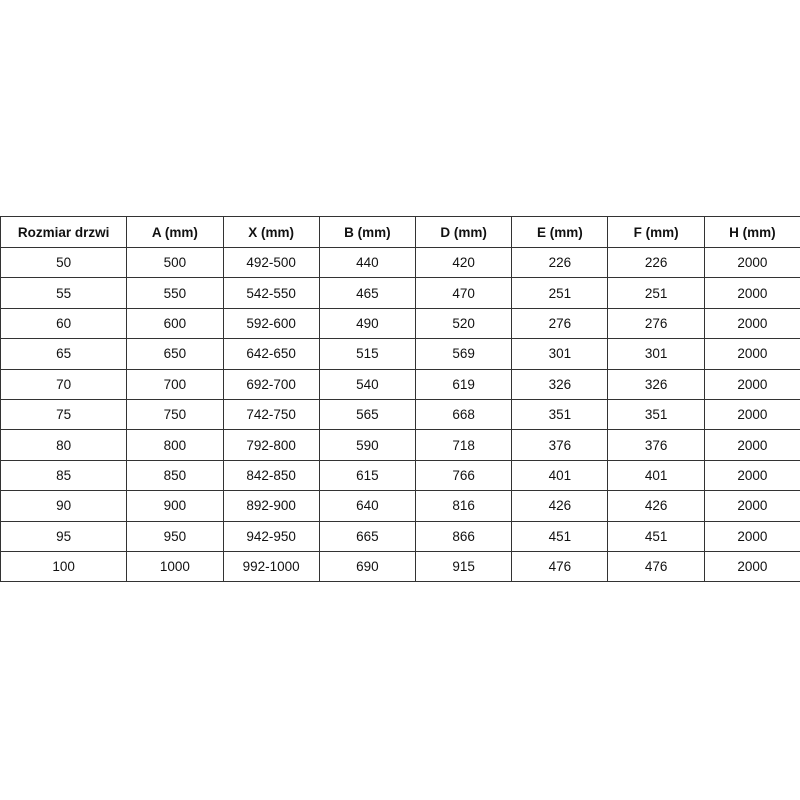  Describe the element at coordinates (367, 414) in the screenshot. I see `table-cell: 565` at that location.